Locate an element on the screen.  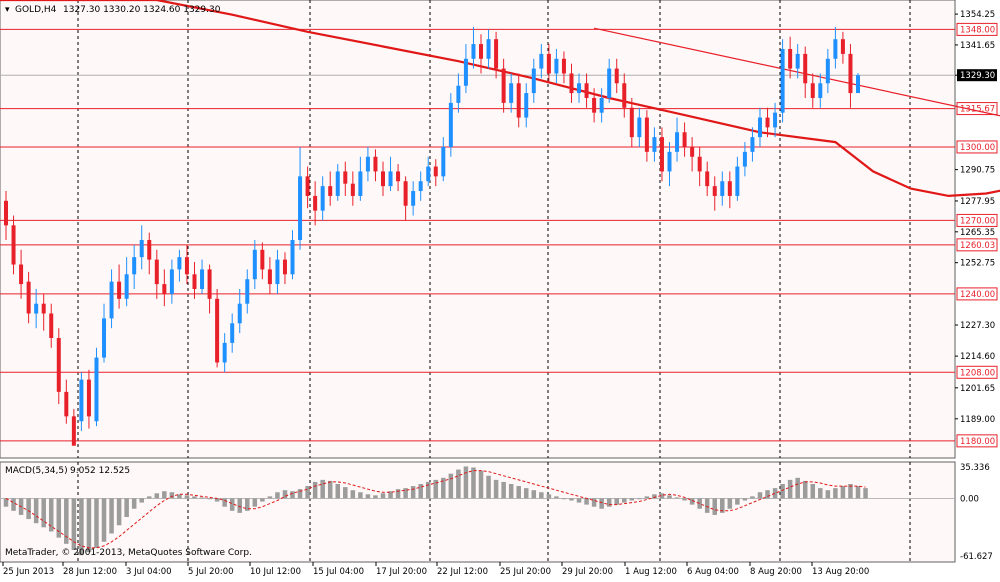
price-tick-label: 1277.95 is located at coordinates (977, 202).